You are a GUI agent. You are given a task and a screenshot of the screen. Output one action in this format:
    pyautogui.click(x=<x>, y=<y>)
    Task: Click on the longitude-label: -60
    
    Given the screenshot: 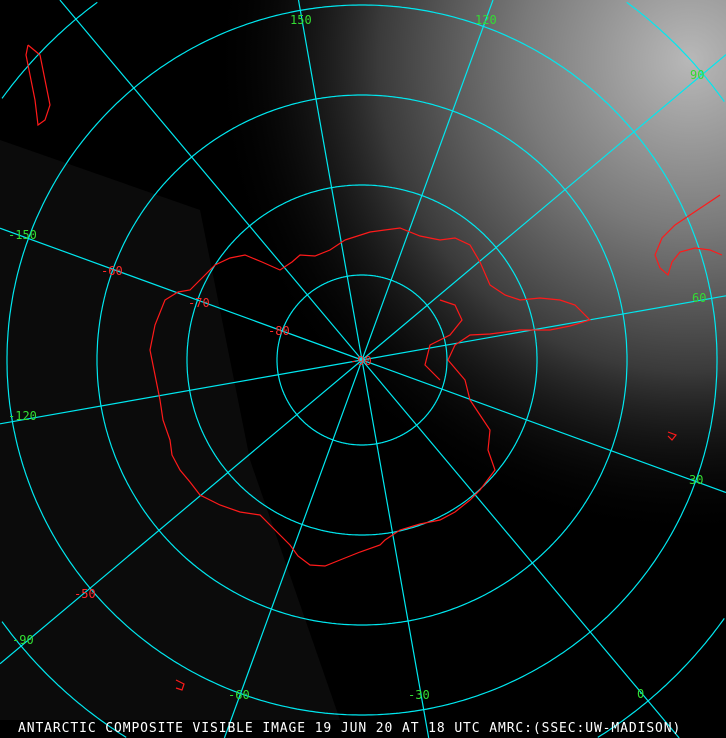 What is the action you would take?
    pyautogui.click(x=239, y=695)
    